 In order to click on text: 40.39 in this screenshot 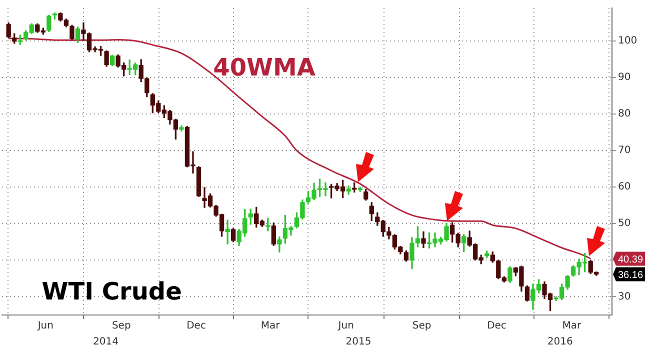, I will do `click(631, 260)`.